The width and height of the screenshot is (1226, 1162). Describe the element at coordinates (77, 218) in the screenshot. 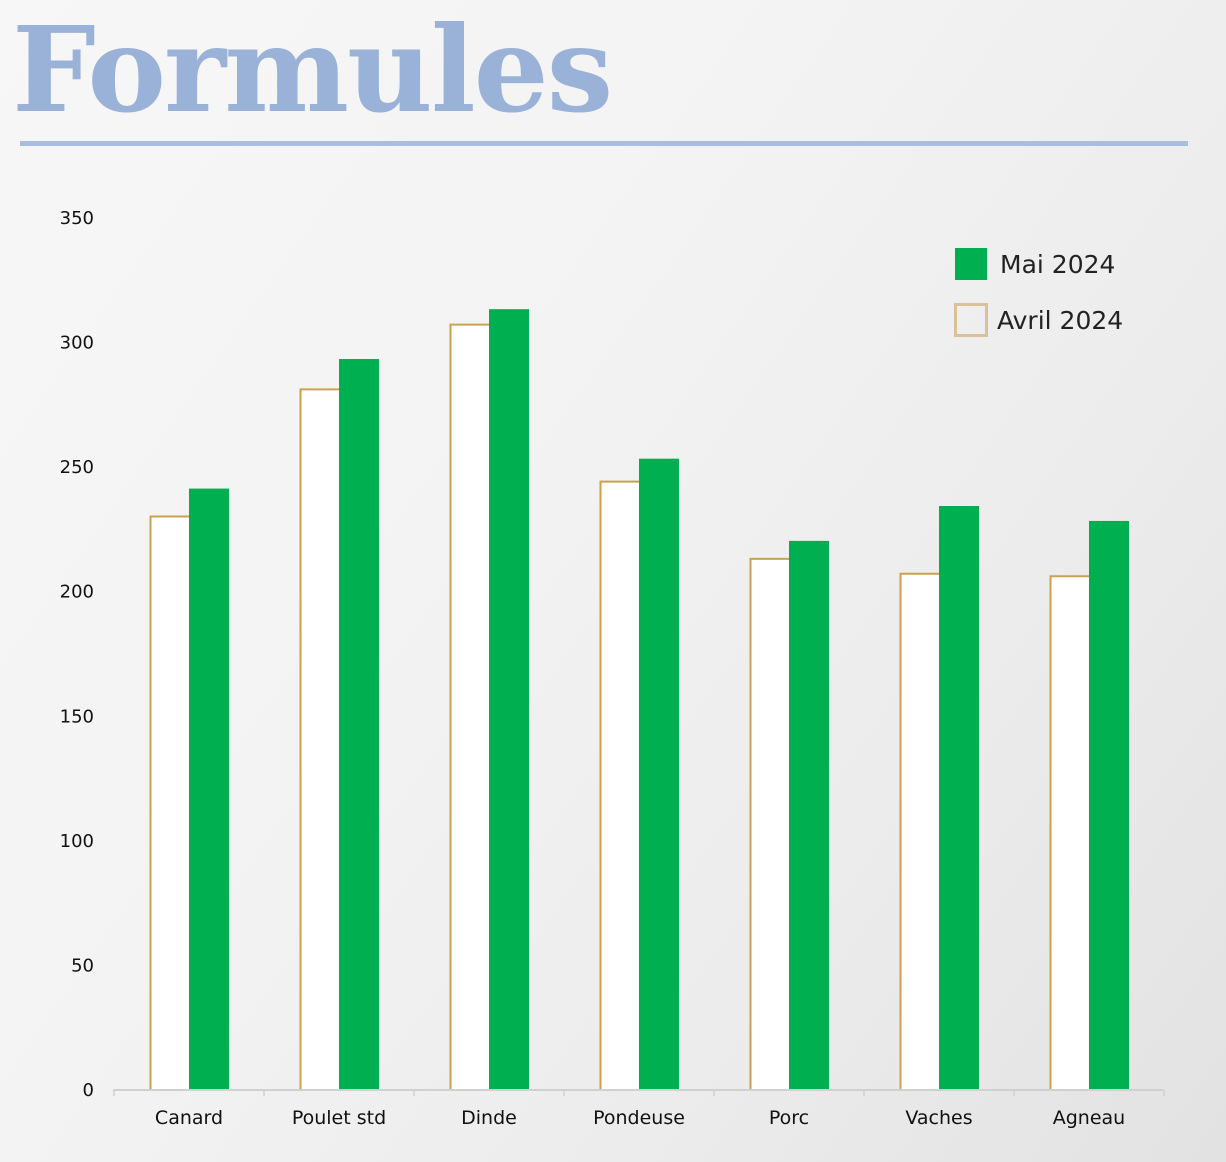

I see `y-tick-label: 350` at that location.